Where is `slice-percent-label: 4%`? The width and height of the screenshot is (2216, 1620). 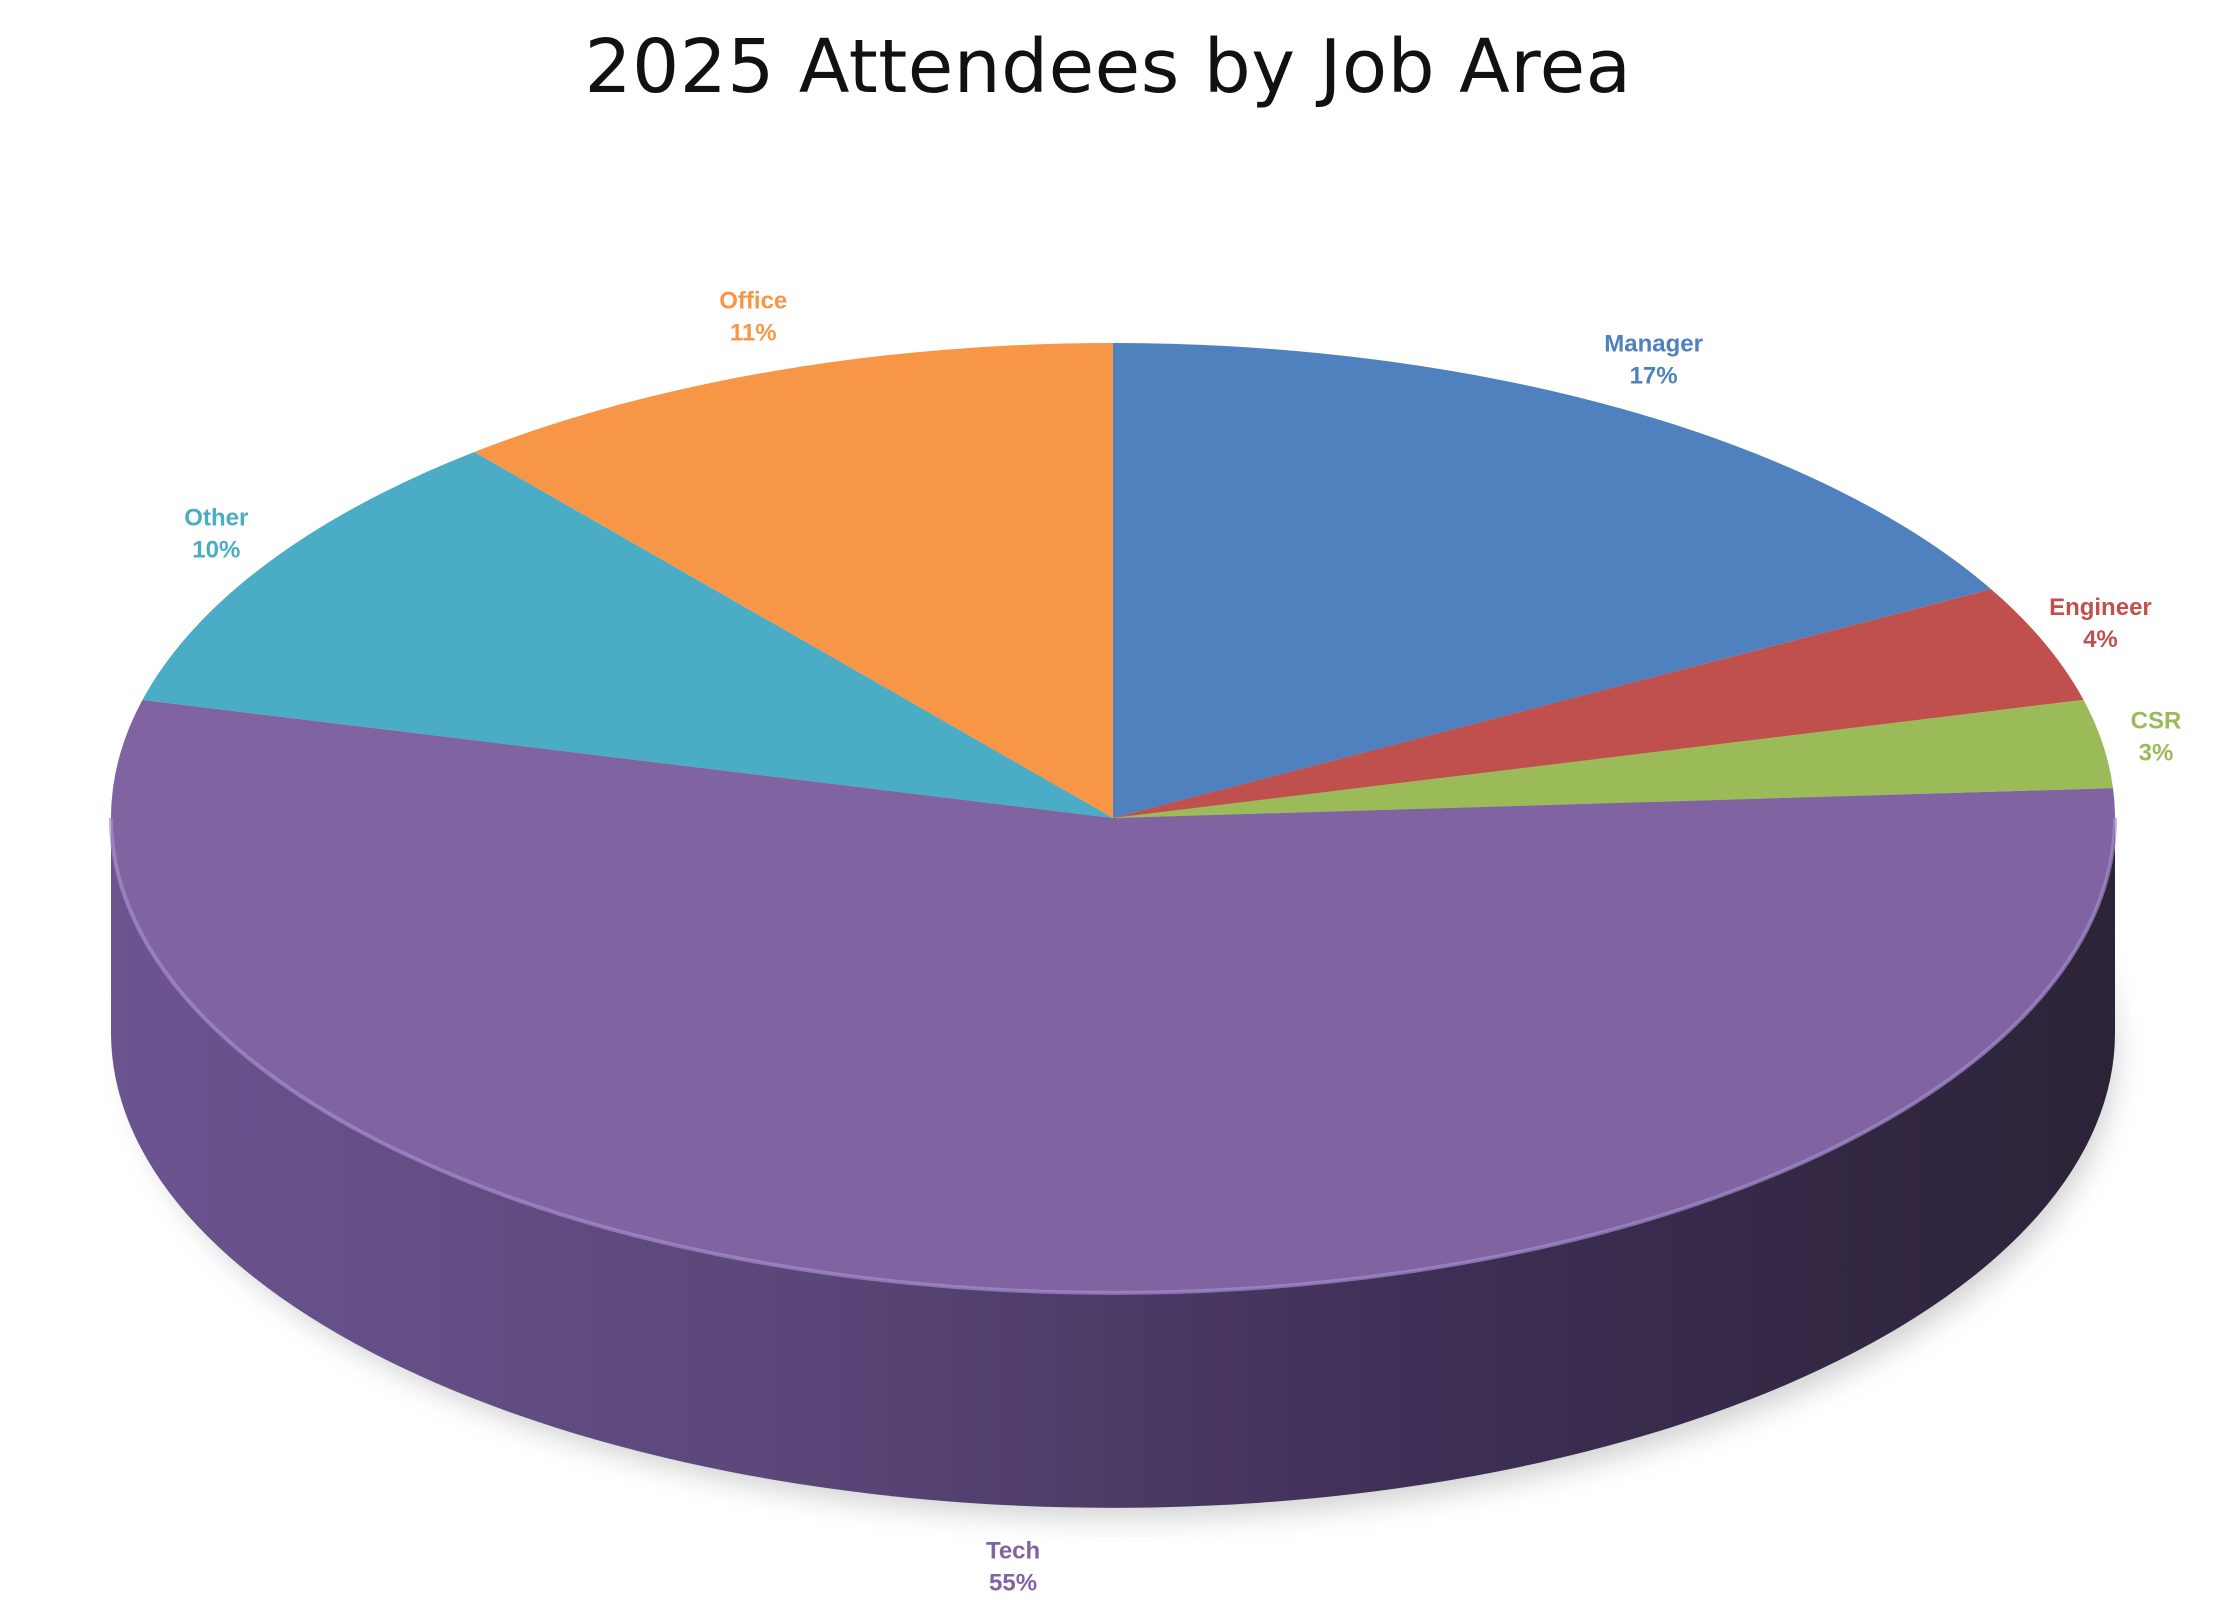 slice-percent-label: 4% is located at coordinates (2100, 639).